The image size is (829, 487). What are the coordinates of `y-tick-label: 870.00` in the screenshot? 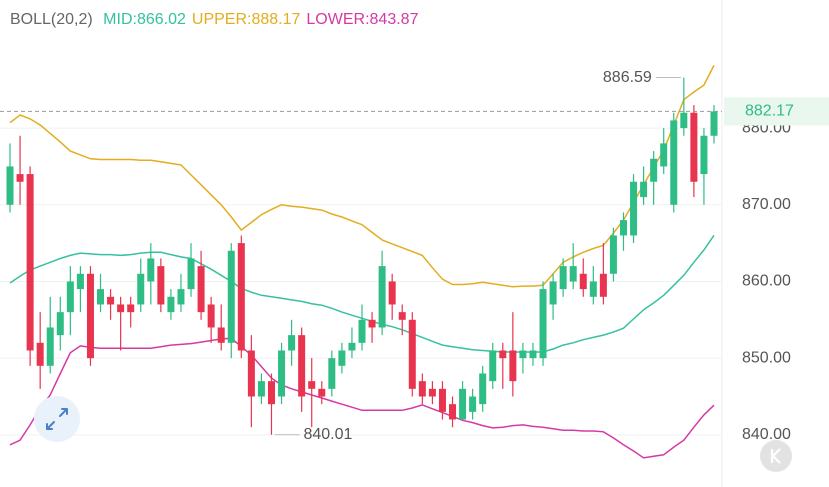 It's located at (766, 204).